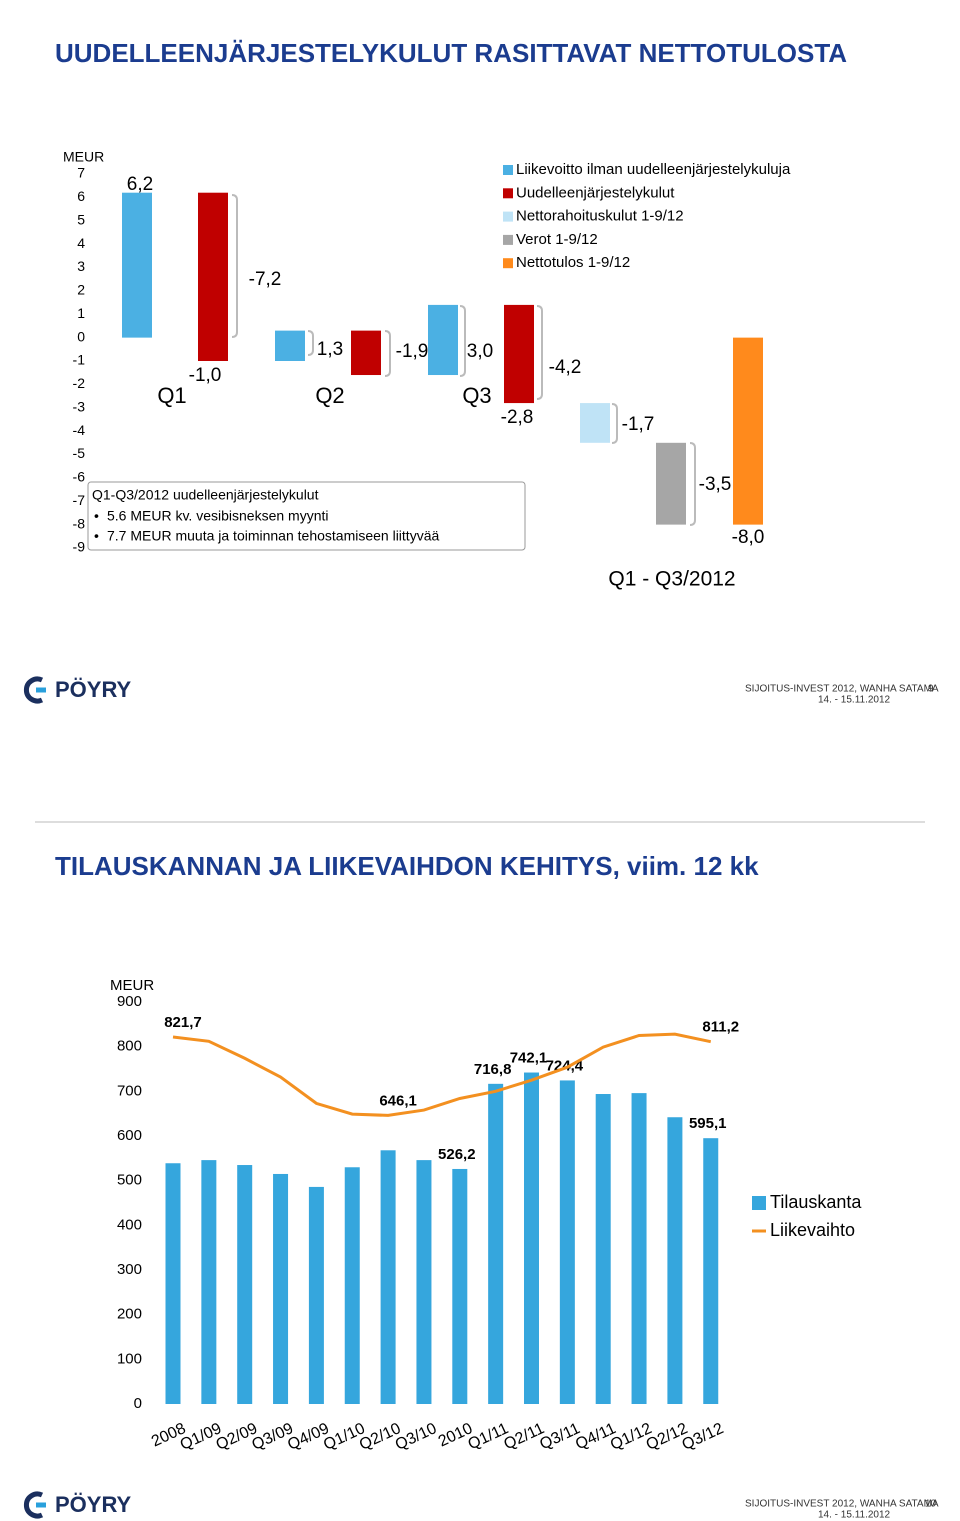 Image resolution: width=960 pixels, height=1521 pixels. I want to click on group-label: Q1 - Q3/2012, so click(671, 579).